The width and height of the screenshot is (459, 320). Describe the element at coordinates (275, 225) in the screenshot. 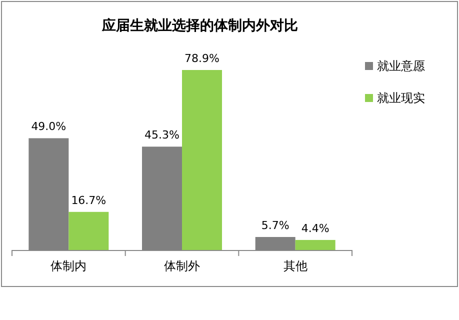

I see `data-label: 5.7%` at that location.